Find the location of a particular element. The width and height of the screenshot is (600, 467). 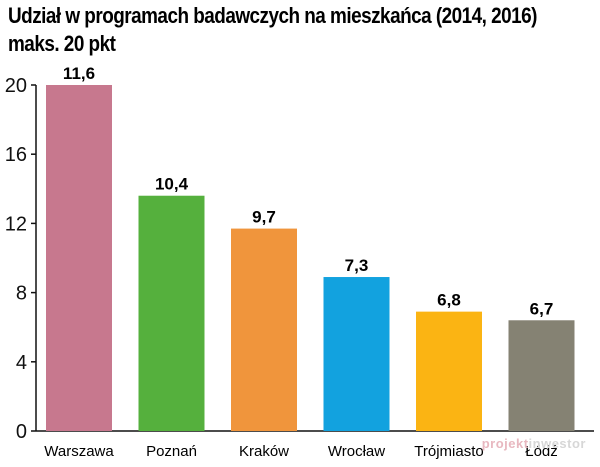

value-label-0: 11,6 is located at coordinates (79, 73).